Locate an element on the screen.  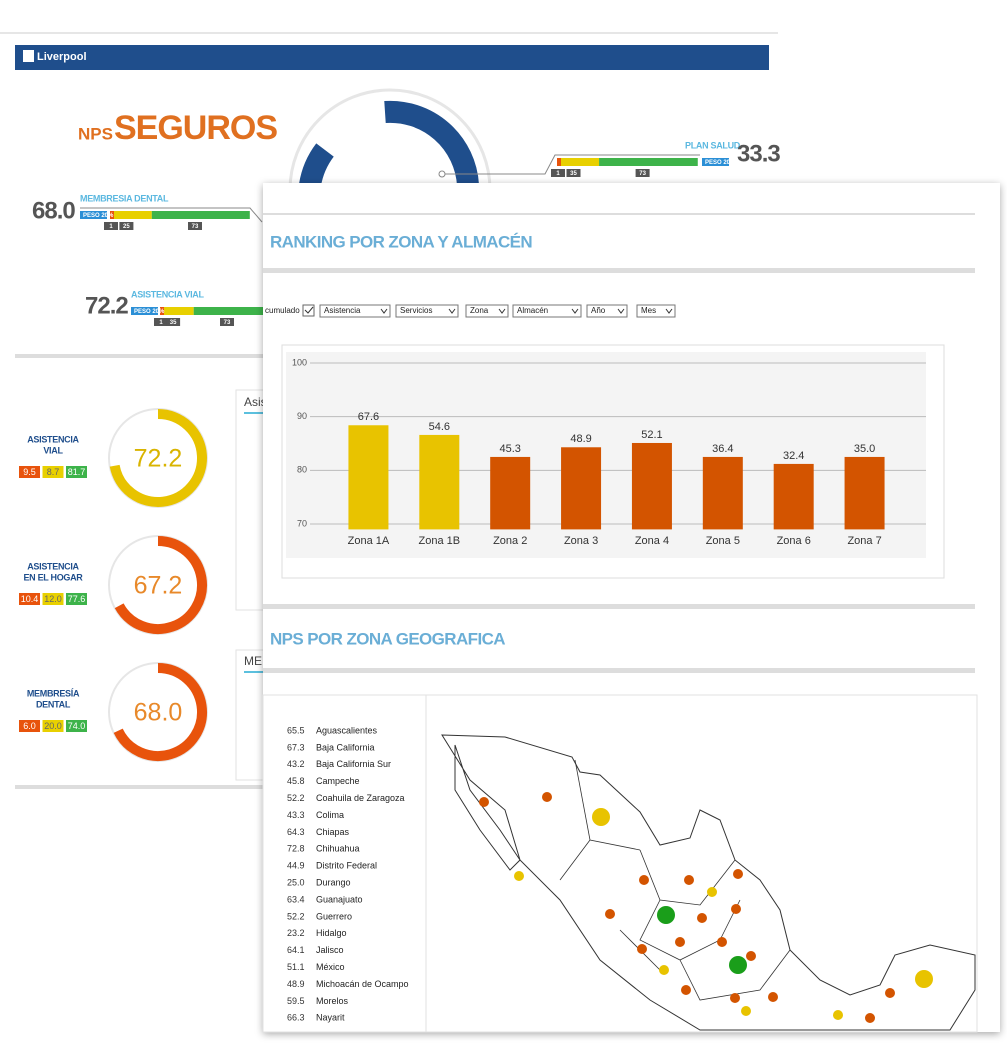
state-value: 48.9 is located at coordinates (296, 984).